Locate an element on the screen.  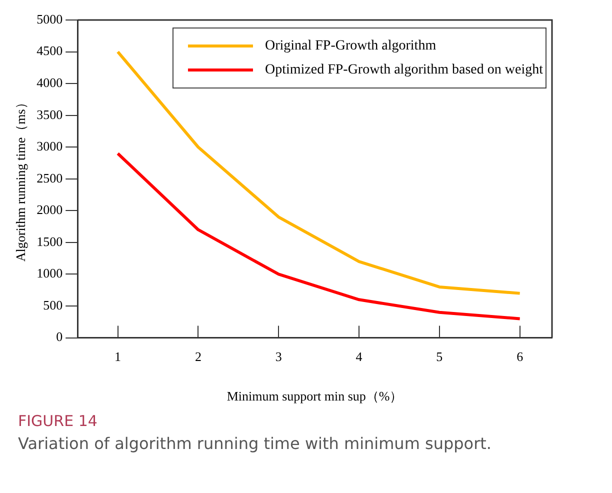
x-axis-title: Minimum support min sup（%） is located at coordinates (314, 396).